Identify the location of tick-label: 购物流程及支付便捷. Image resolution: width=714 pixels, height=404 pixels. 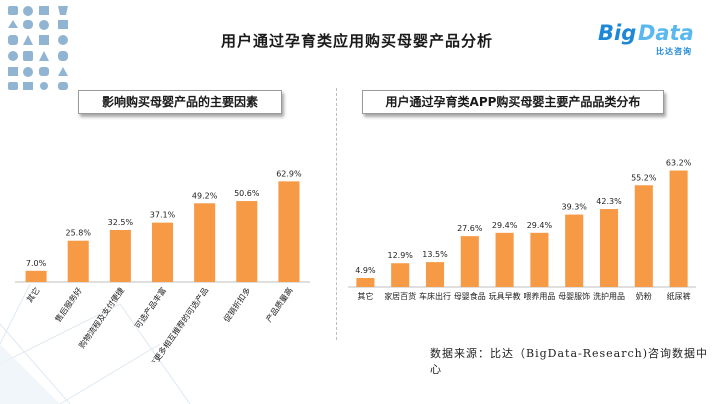
(101, 317).